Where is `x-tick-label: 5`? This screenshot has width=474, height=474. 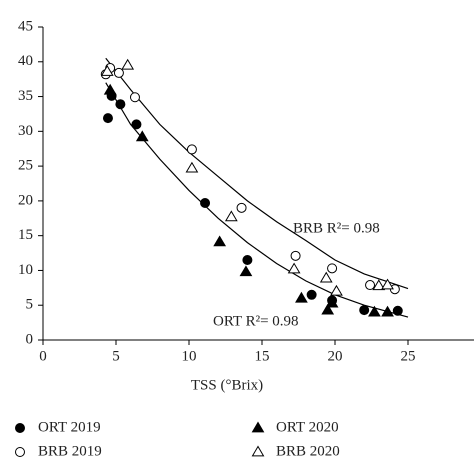 x-tick-label: 5 is located at coordinates (116, 356).